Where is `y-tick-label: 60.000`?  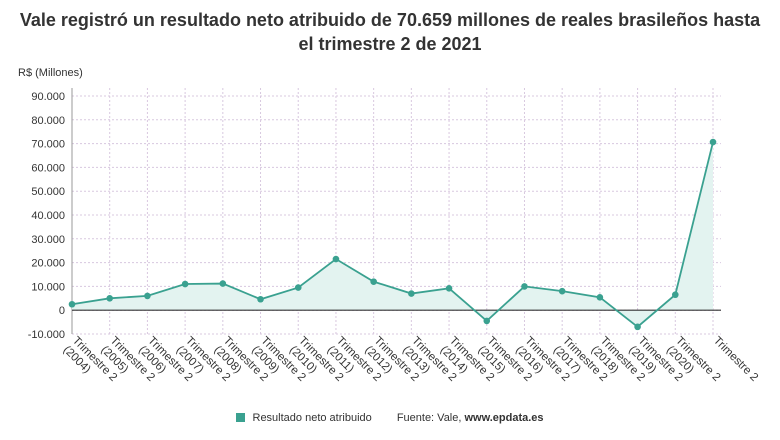
y-tick-label: 60.000 is located at coordinates (48, 168).